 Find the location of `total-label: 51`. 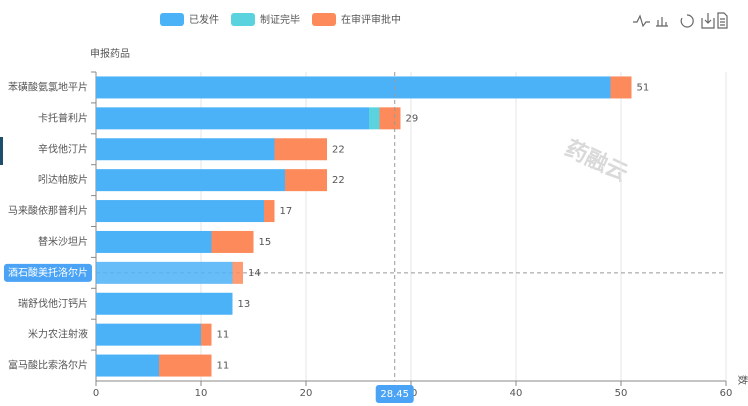

total-label: 51 is located at coordinates (643, 87).